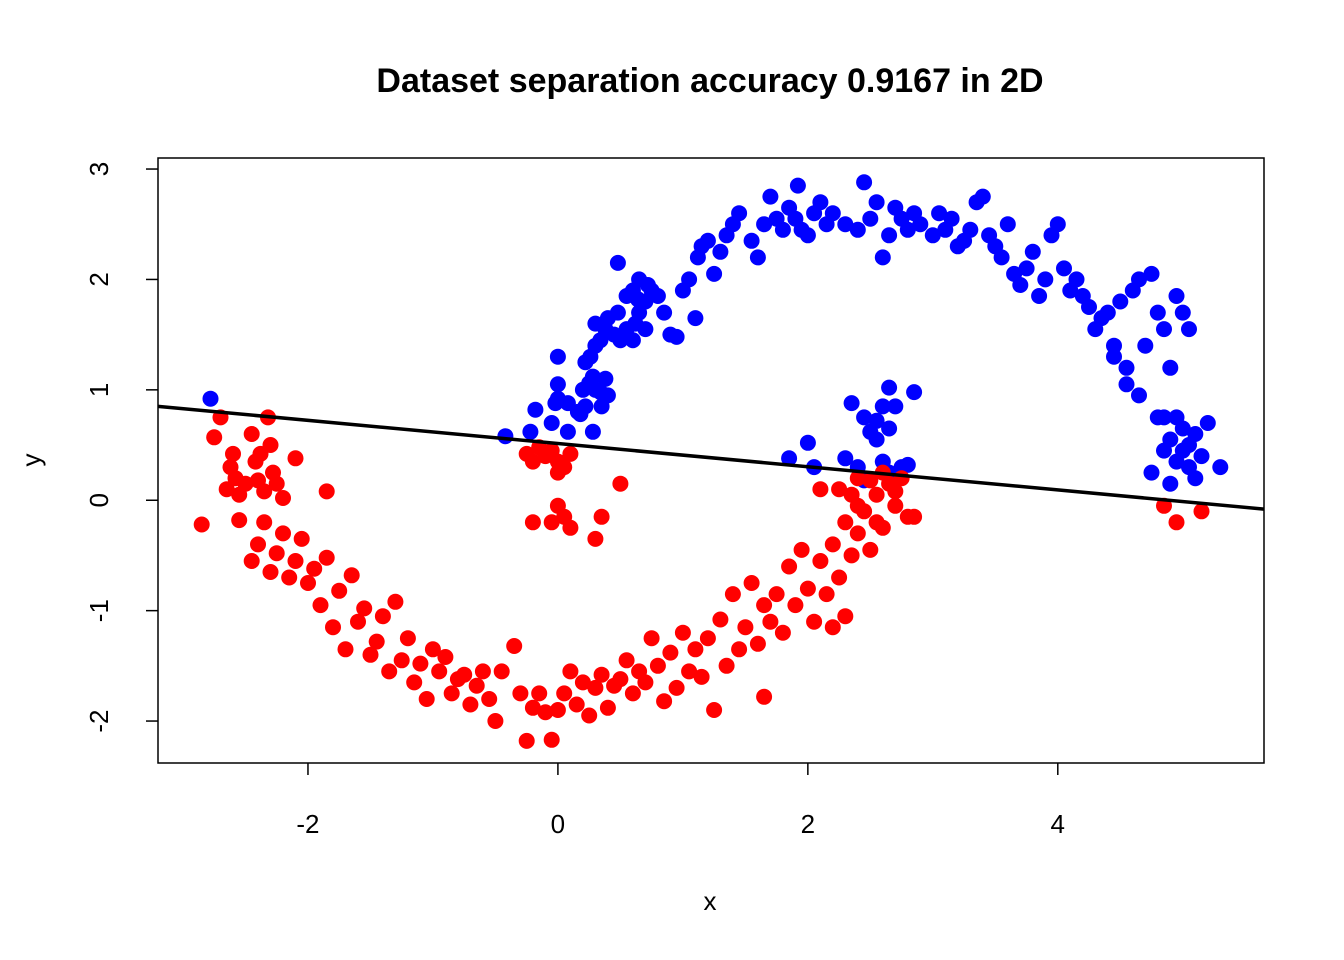 The image size is (1344, 960). Describe the element at coordinates (710, 901) in the screenshot. I see `x-axis-label: x` at that location.